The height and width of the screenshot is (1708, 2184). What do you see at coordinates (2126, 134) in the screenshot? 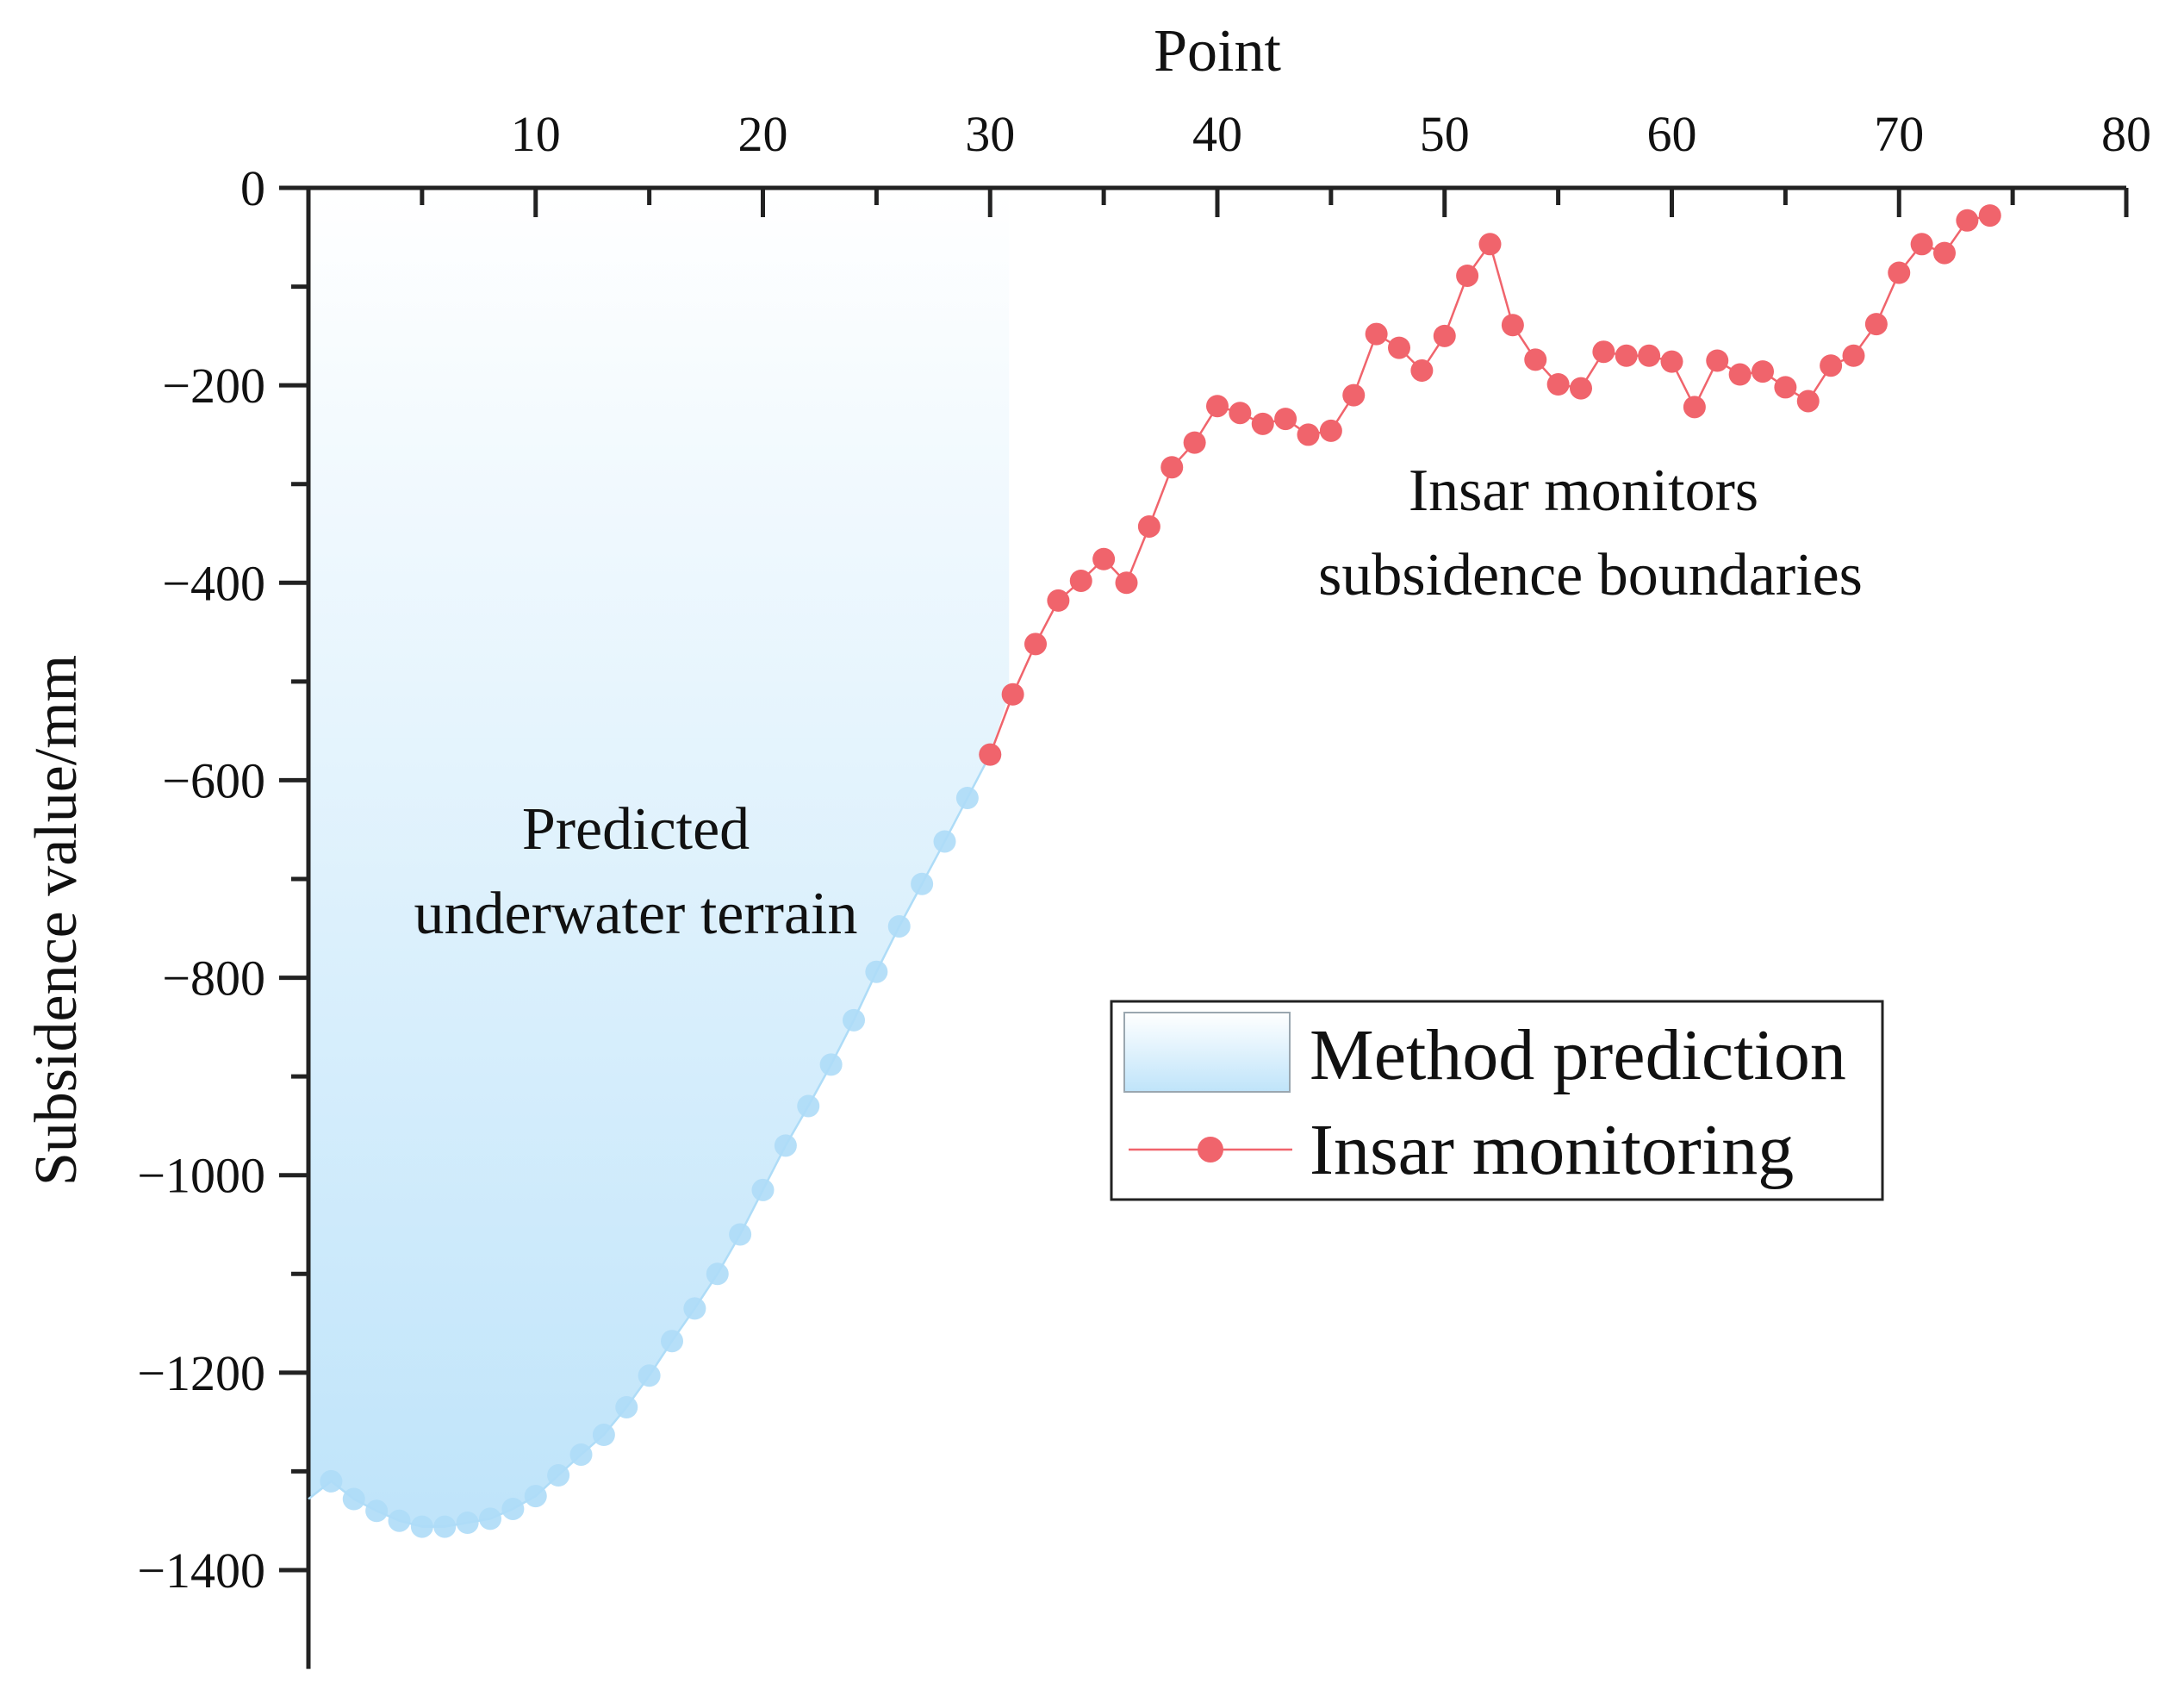
I see `x-tick-label: 80` at bounding box center [2126, 134].